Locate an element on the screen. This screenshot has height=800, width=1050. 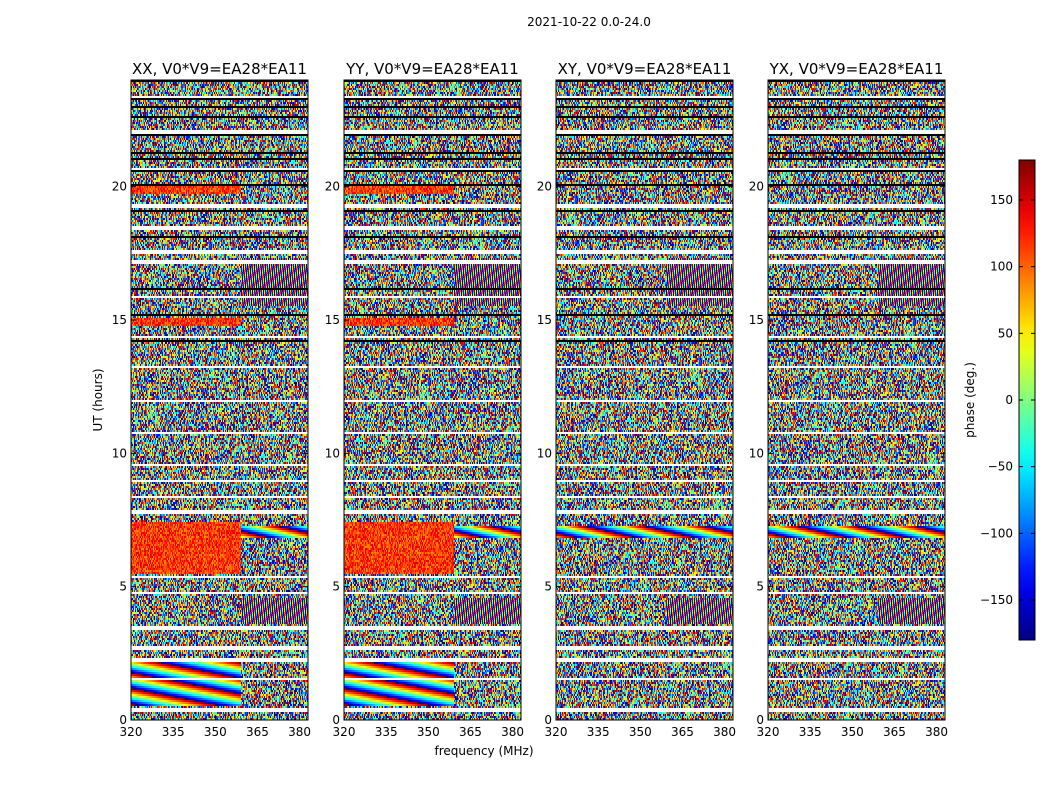
colorbar-tick-label: −50 is located at coordinates (1000, 467).